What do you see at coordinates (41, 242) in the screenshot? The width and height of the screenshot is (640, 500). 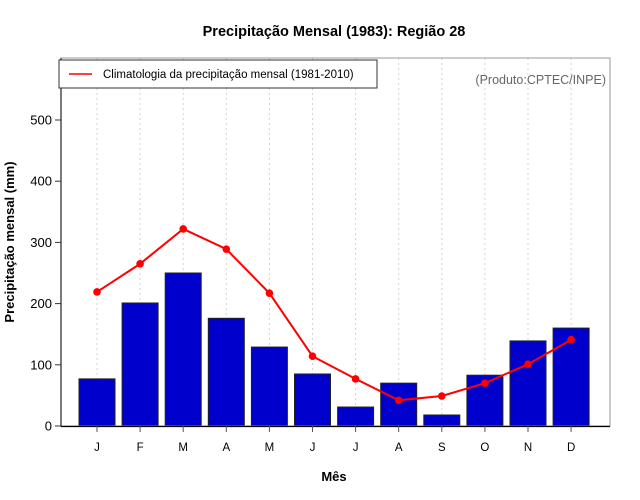 I see `y-tick-label: 300` at bounding box center [41, 242].